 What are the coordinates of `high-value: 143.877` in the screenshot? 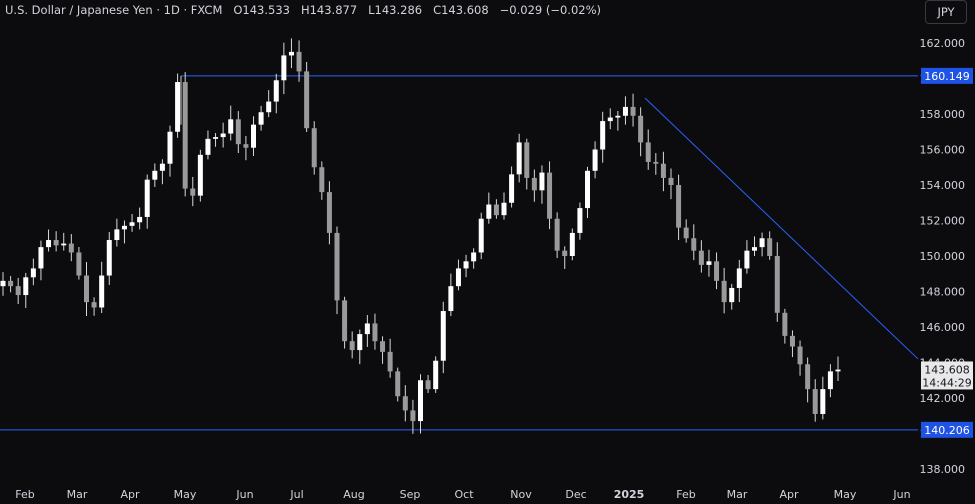 It's located at (333, 10).